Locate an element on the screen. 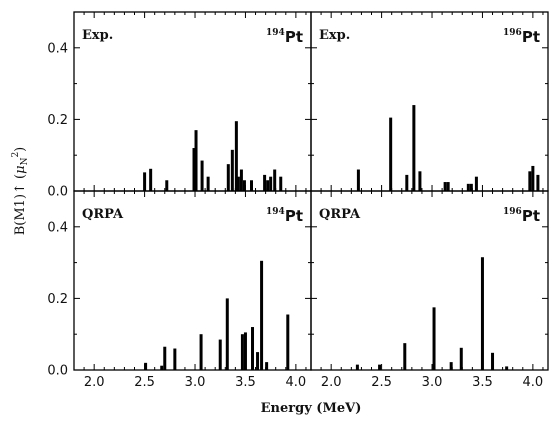 The height and width of the screenshot is (421, 557). y-axis-title-mu: μ is located at coordinates (20, 169).